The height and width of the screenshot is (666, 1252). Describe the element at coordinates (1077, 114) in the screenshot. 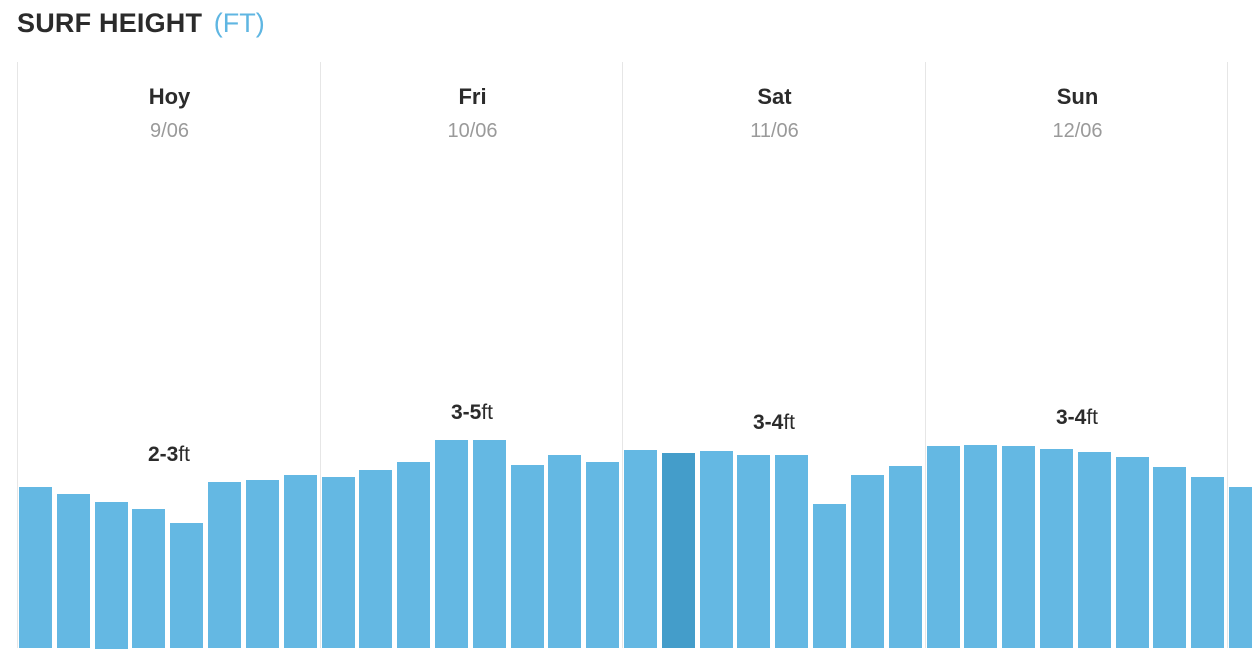

I see `day-header: Sun 12/06` at that location.